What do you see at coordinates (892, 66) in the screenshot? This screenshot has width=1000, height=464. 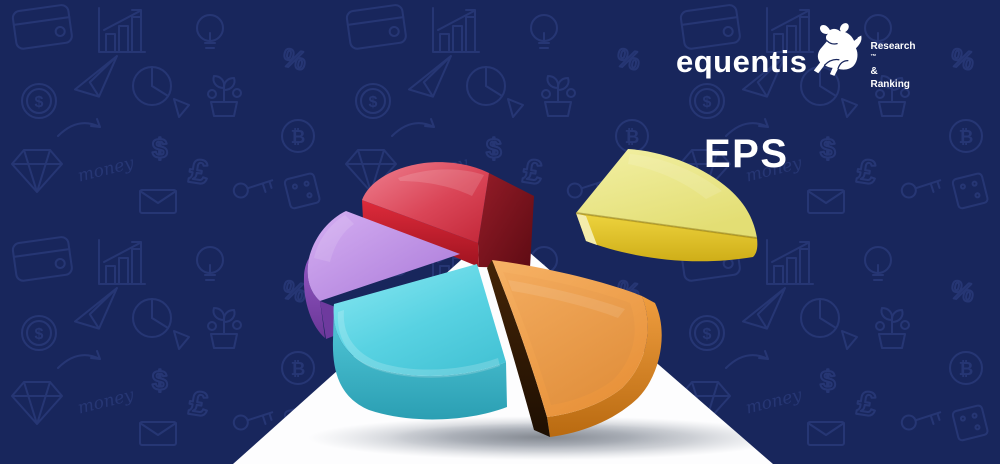 I see `brand-tagline: Research ™ & Ranking` at bounding box center [892, 66].